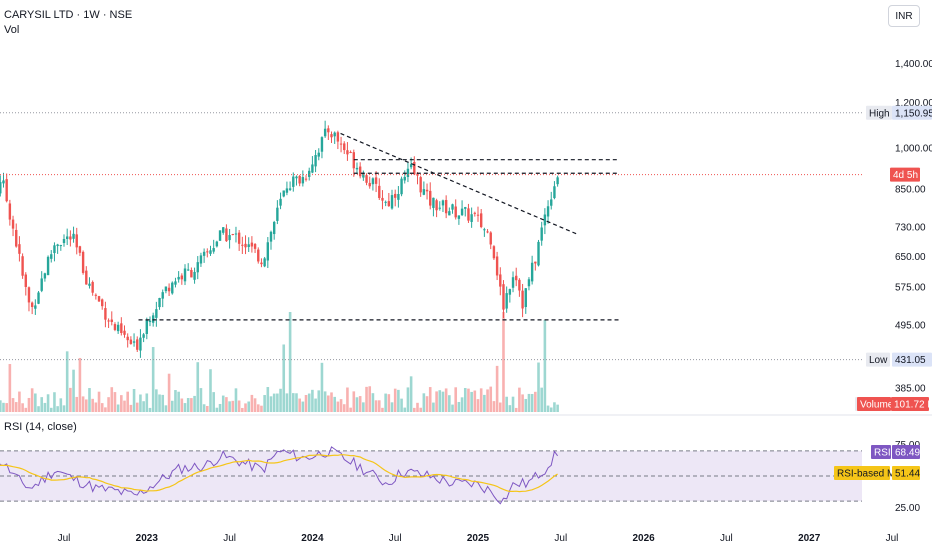 This screenshot has height=550, width=932. Describe the element at coordinates (910, 257) in the screenshot. I see `price-tick-label: 650.00` at that location.